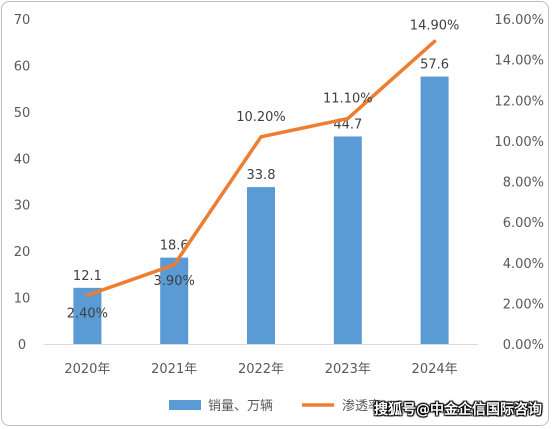 The image size is (552, 429). Describe the element at coordinates (434, 65) in the screenshot. I see `bar-data-label: 57.6` at that location.